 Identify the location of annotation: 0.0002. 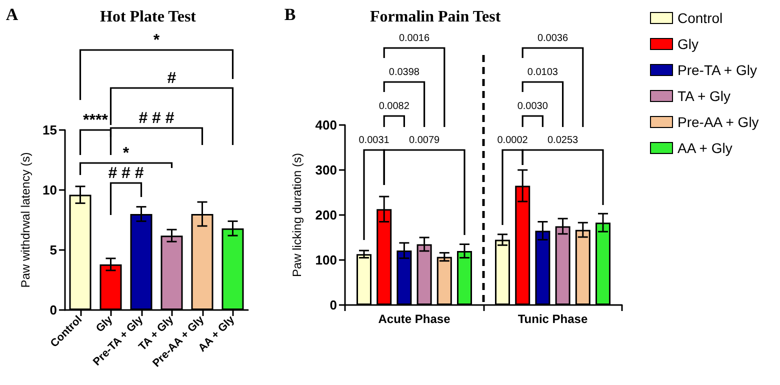
(512, 140).